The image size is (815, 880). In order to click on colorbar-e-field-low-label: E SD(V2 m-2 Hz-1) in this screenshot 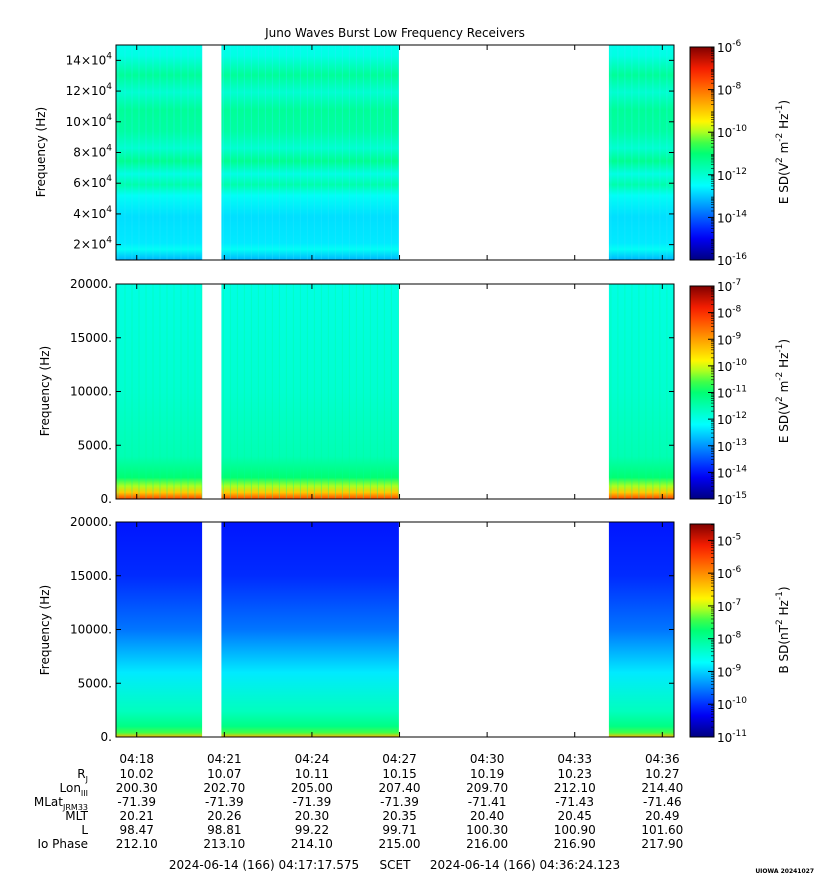, I will do `click(783, 391)`.